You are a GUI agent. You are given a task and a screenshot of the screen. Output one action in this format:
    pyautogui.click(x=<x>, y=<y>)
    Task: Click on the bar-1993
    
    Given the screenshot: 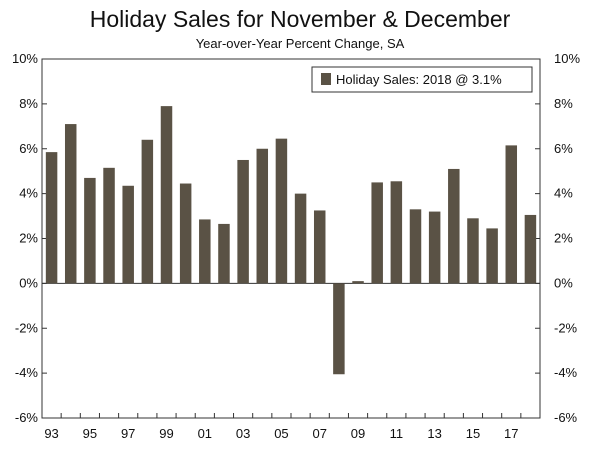 What is the action you would take?
    pyautogui.click(x=51, y=218)
    